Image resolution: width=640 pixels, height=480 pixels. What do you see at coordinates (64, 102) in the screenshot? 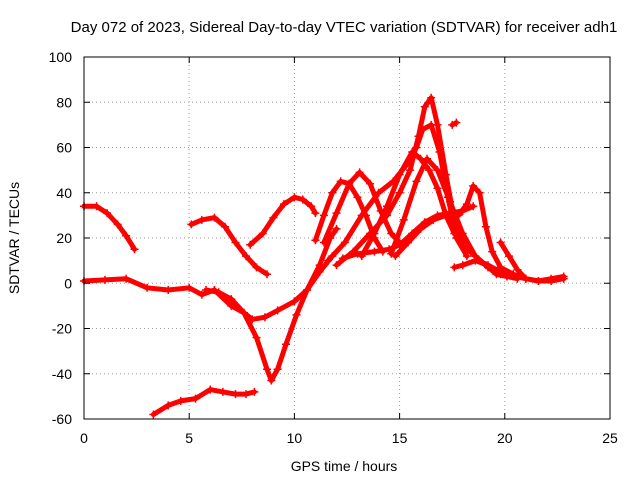
I see `y-tick-label: 80` at bounding box center [64, 102].